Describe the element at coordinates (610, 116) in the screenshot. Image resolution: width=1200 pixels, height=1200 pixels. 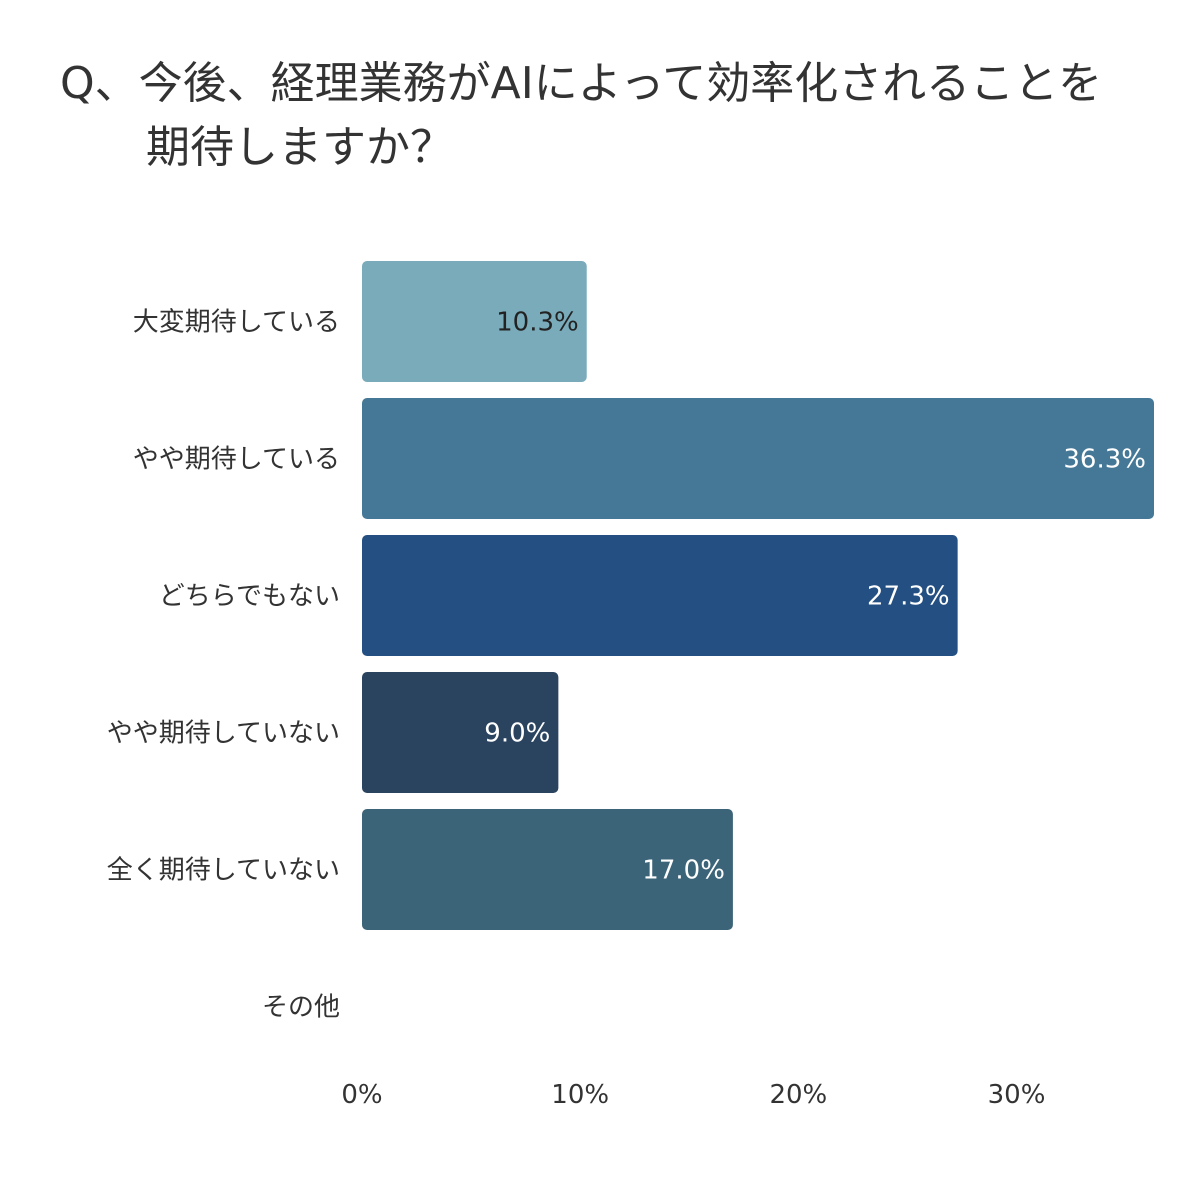
I see `chart-title: Q、今後、経理業務がAIによって効率化されることを 期待しますか？` at that location.